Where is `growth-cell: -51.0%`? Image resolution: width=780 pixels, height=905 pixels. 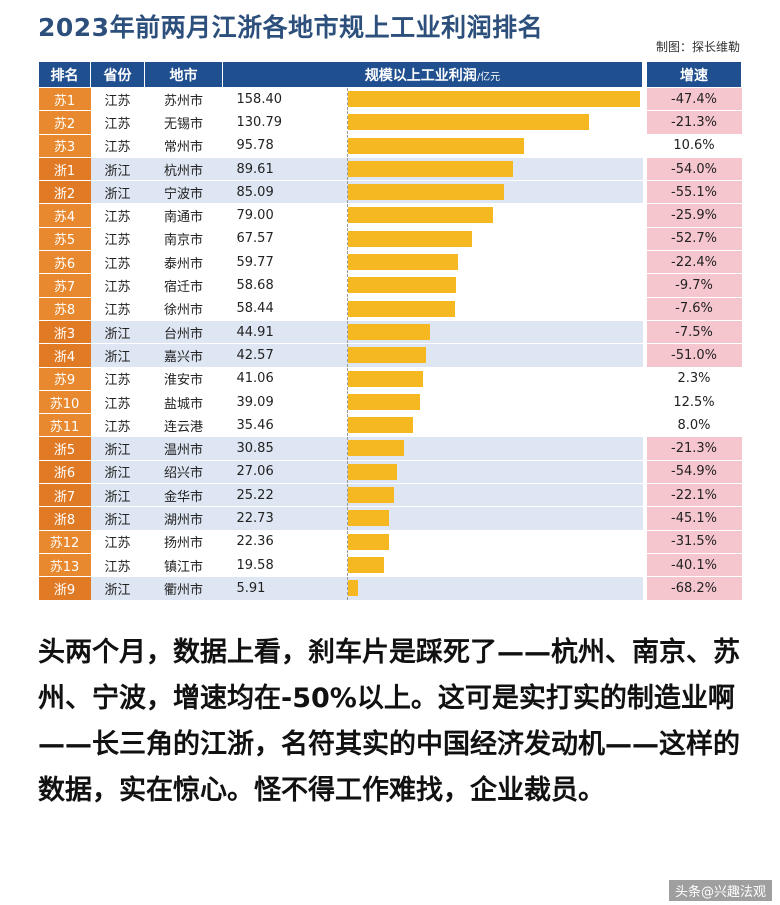
growth-cell: -51.0% is located at coordinates (694, 355).